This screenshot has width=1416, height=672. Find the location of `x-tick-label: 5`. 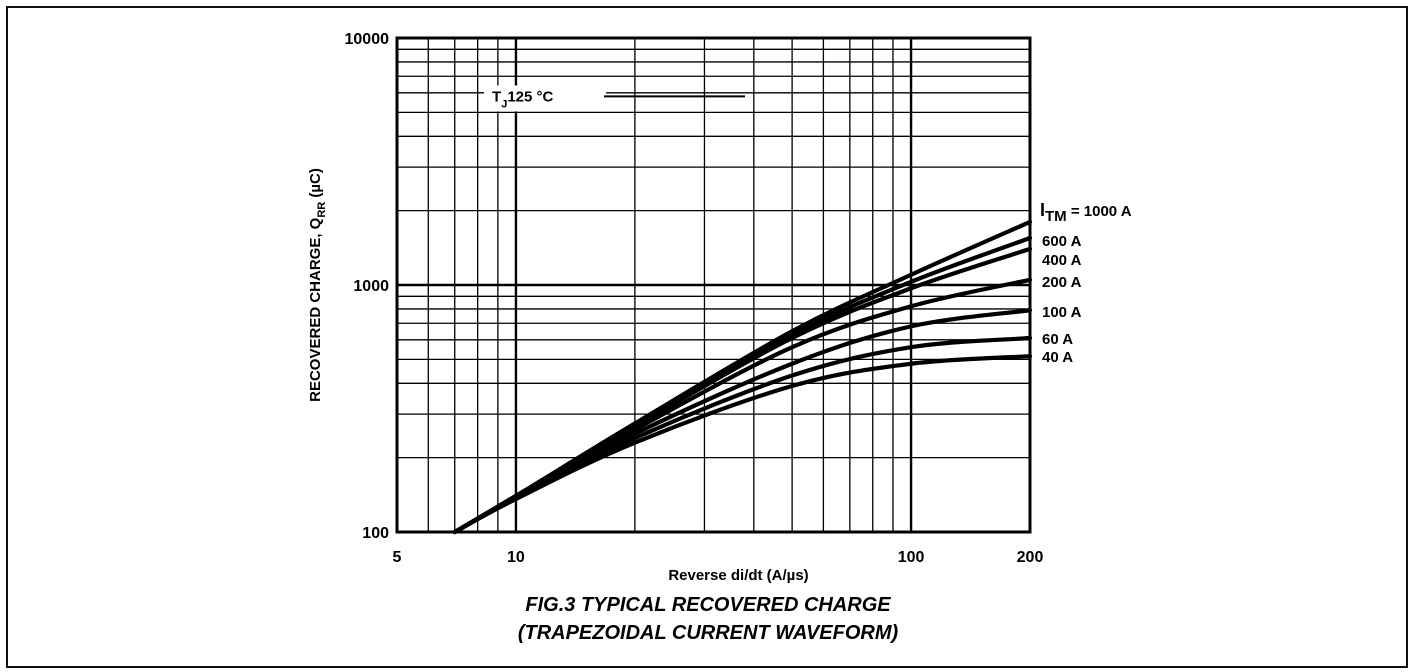

x-tick-label: 5 is located at coordinates (397, 557).